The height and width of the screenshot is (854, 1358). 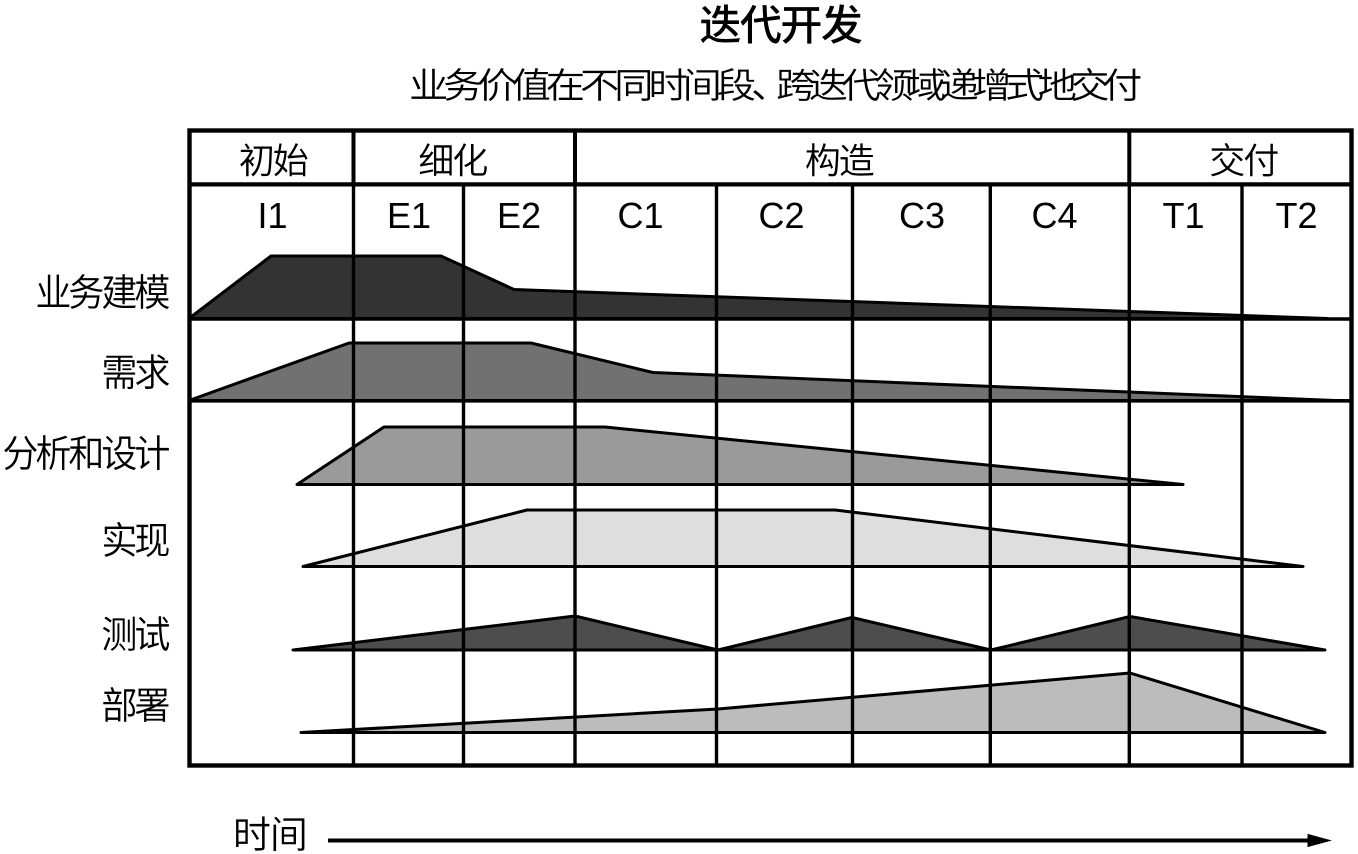 I want to click on svg-text: E2, so click(x=519, y=215).